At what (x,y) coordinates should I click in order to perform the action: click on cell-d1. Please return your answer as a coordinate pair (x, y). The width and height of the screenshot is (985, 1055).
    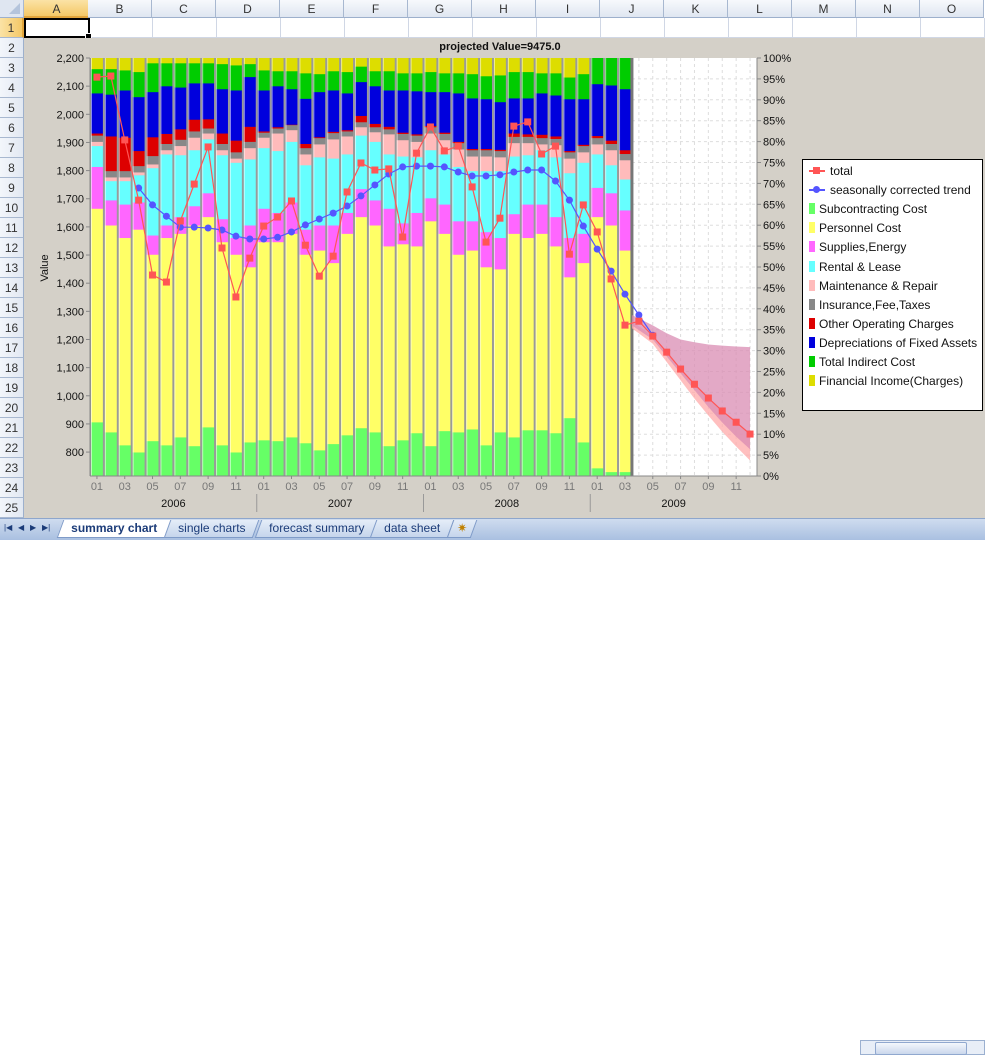
    Looking at the image, I should click on (249, 28).